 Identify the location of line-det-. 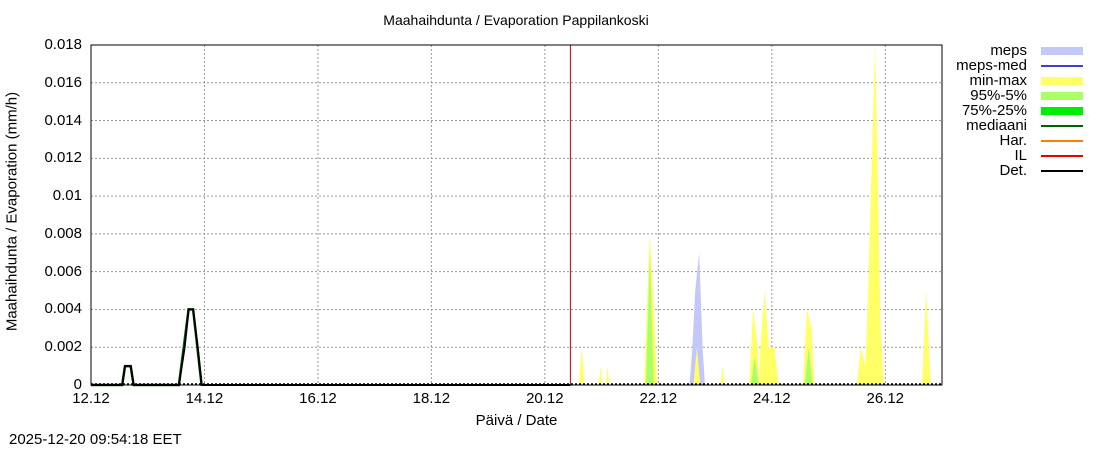
(331, 347).